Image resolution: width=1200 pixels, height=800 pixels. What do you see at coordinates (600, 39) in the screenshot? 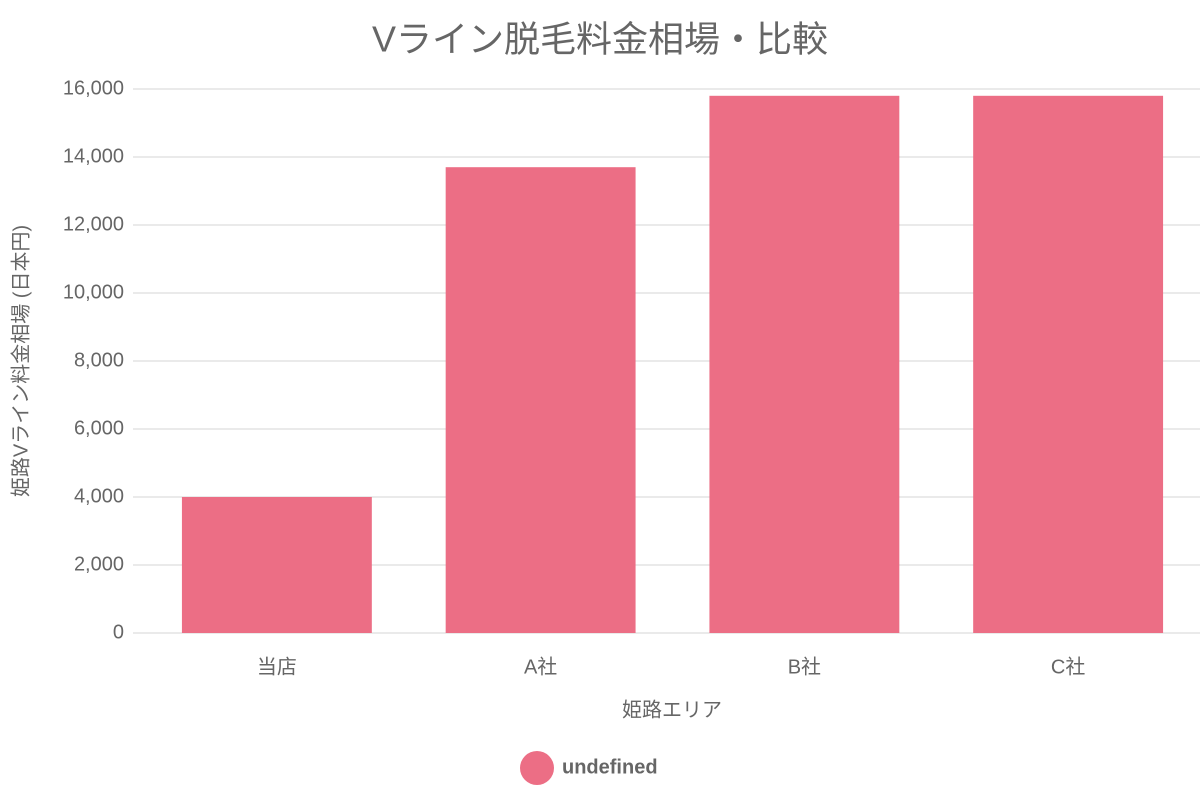
I see `chart-title: Vライン脱毛料金相場・比較` at bounding box center [600, 39].